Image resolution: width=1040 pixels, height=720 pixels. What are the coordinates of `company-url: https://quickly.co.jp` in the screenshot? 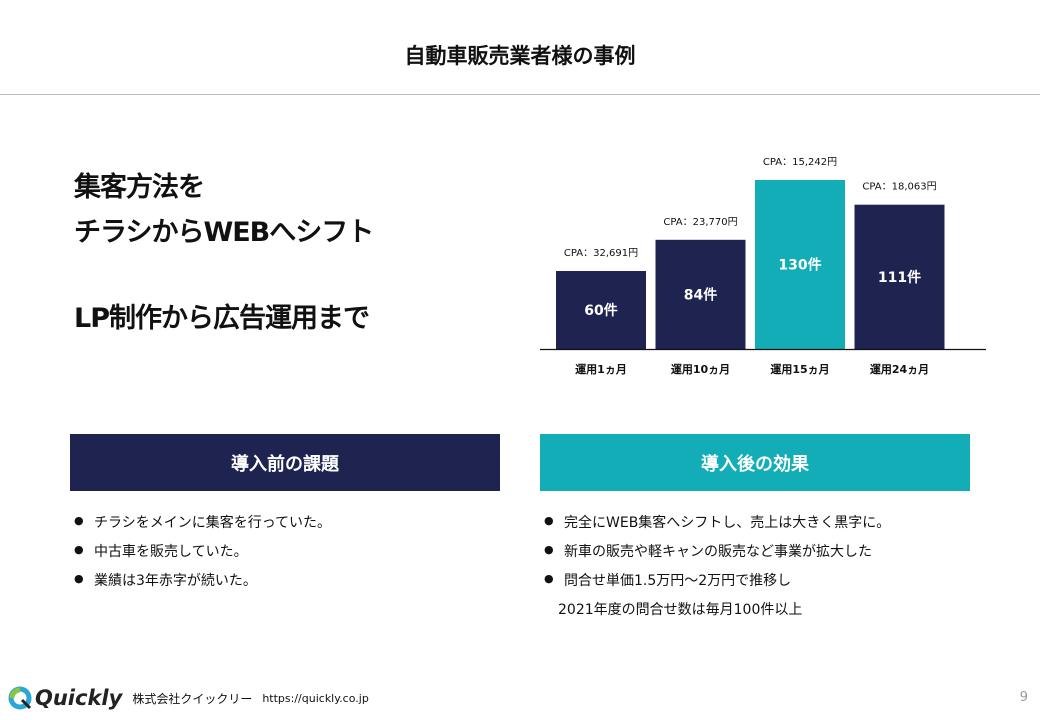 It's located at (315, 698).